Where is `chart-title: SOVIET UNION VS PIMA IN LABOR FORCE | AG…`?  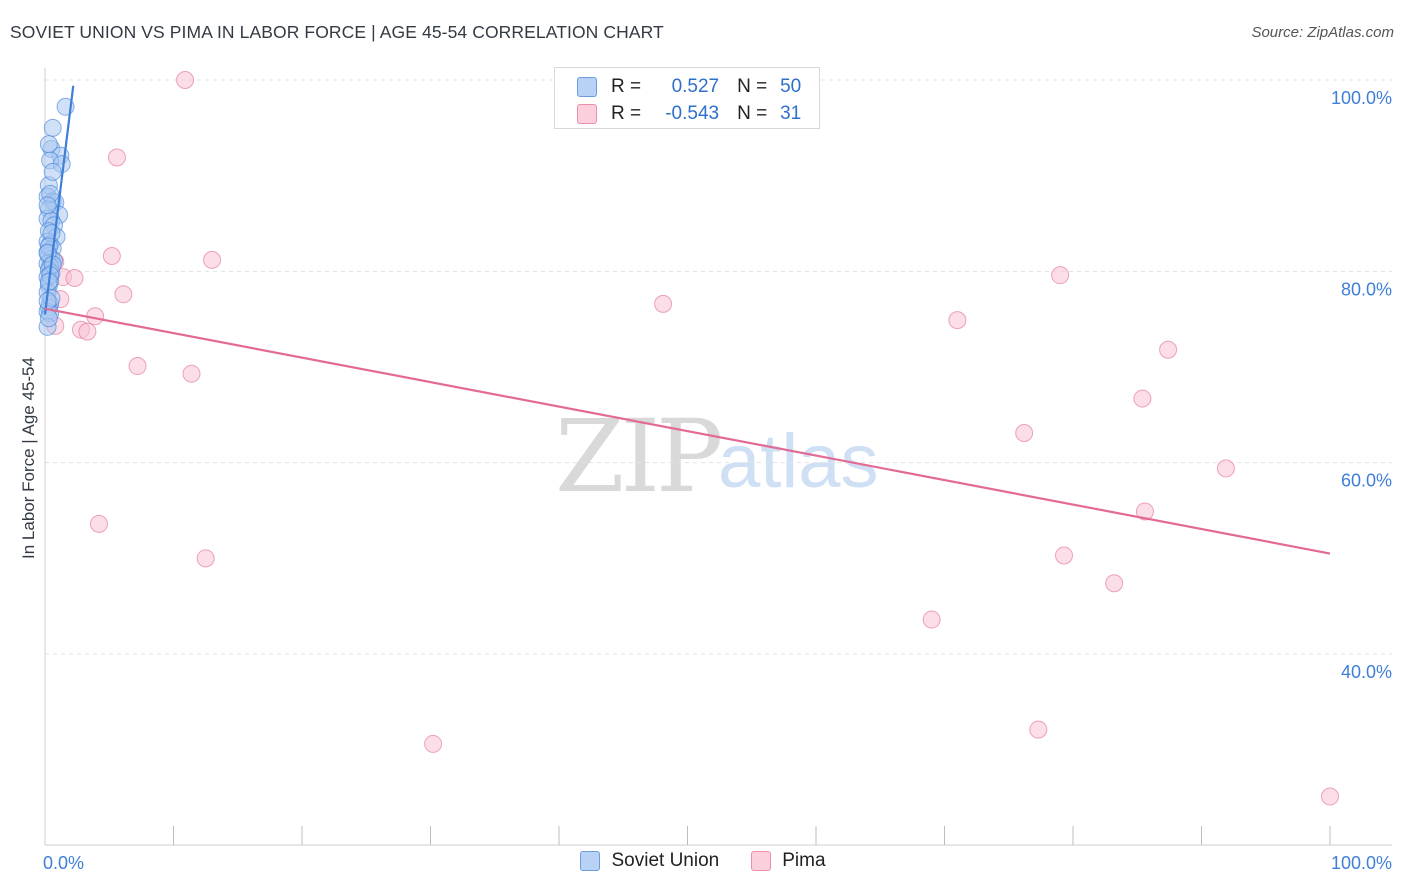 chart-title: SOVIET UNION VS PIMA IN LABOR FORCE | AG… is located at coordinates (337, 32).